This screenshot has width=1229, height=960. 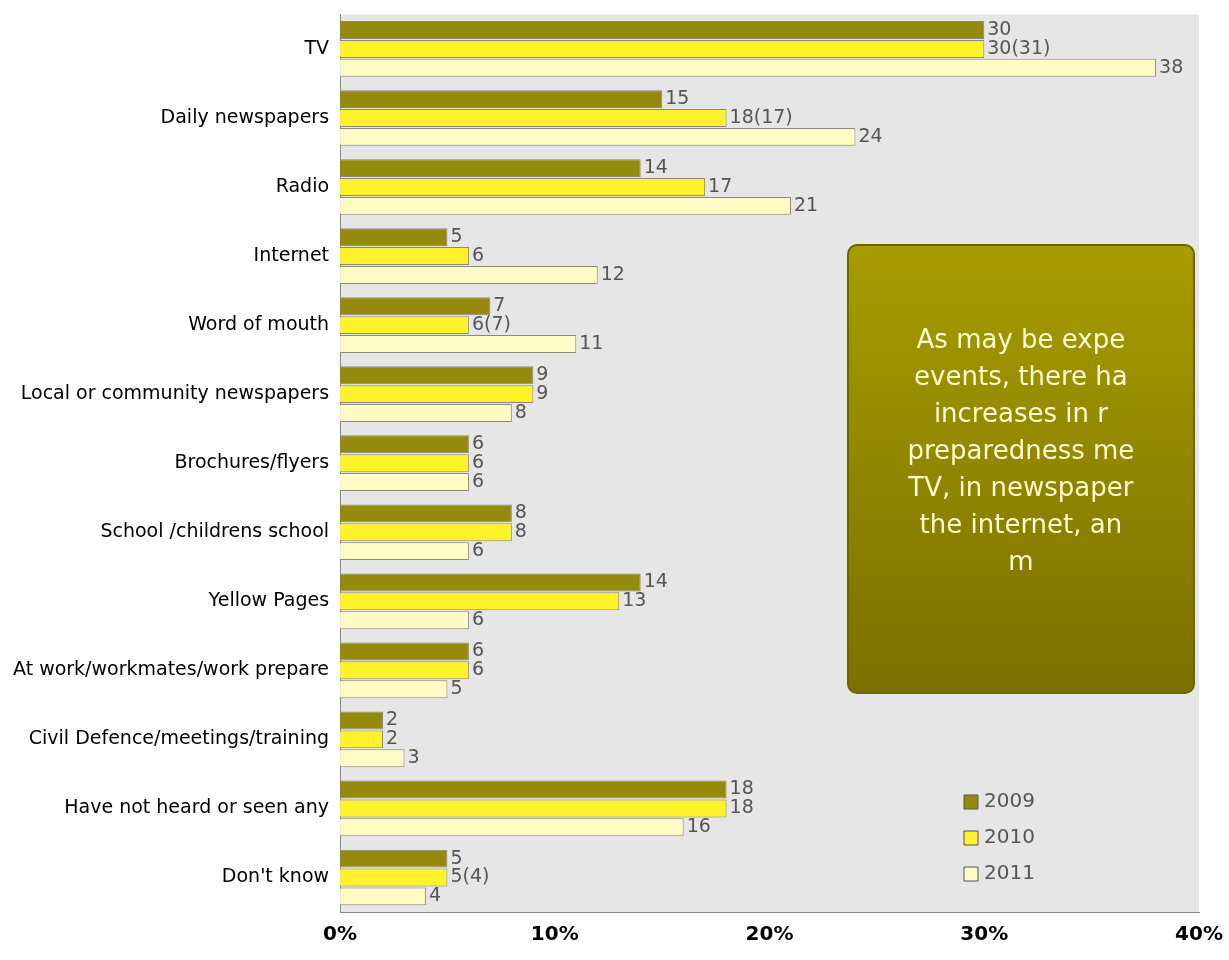 What do you see at coordinates (215, 530) in the screenshot?
I see `y-tick-label: School /childrens school` at bounding box center [215, 530].